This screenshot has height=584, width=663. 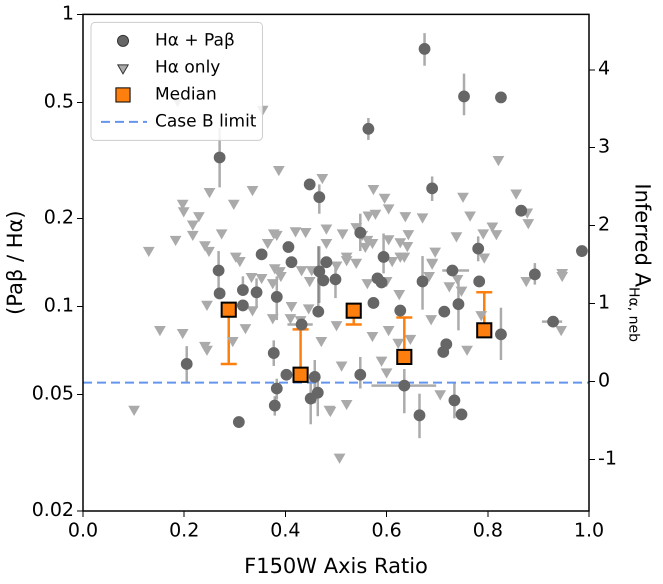 I want to click on y-tick-label: 0.05, so click(x=53, y=393).